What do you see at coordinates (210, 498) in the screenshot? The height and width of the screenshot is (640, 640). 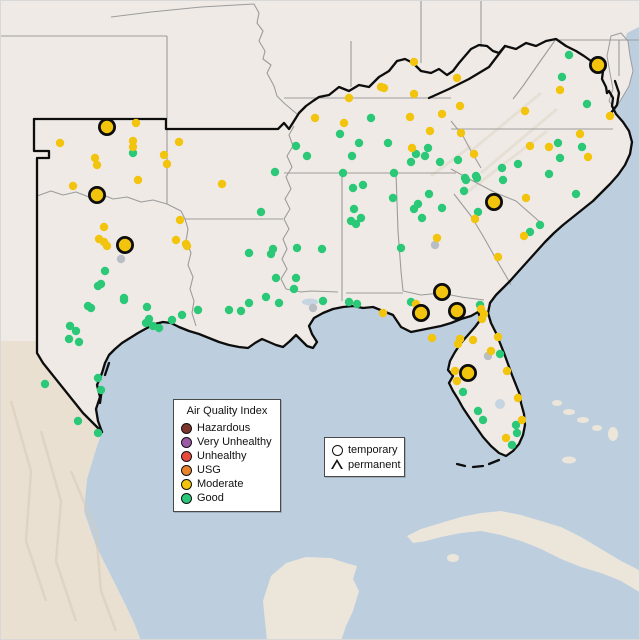 I see `legend-item-label: Good` at bounding box center [210, 498].